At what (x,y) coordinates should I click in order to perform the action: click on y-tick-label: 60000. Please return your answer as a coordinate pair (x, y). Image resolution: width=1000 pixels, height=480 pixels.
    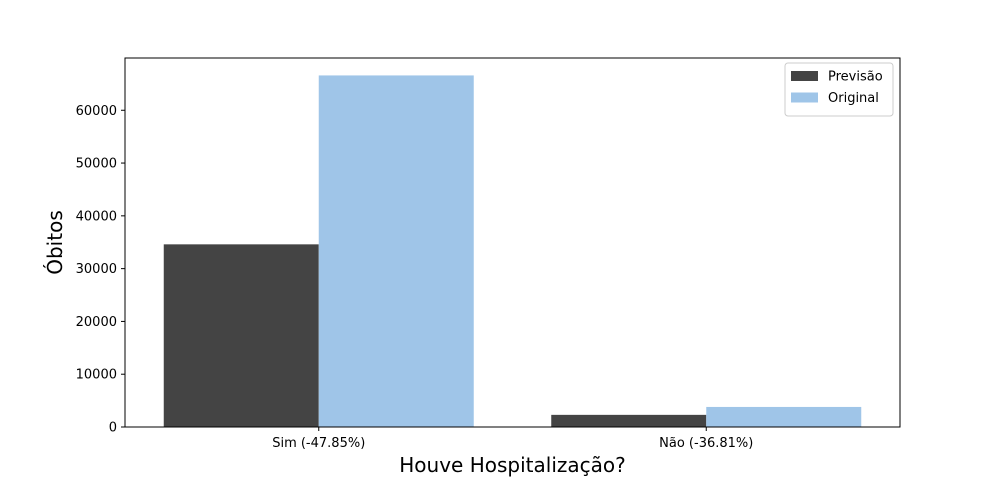
    Looking at the image, I should click on (96, 111).